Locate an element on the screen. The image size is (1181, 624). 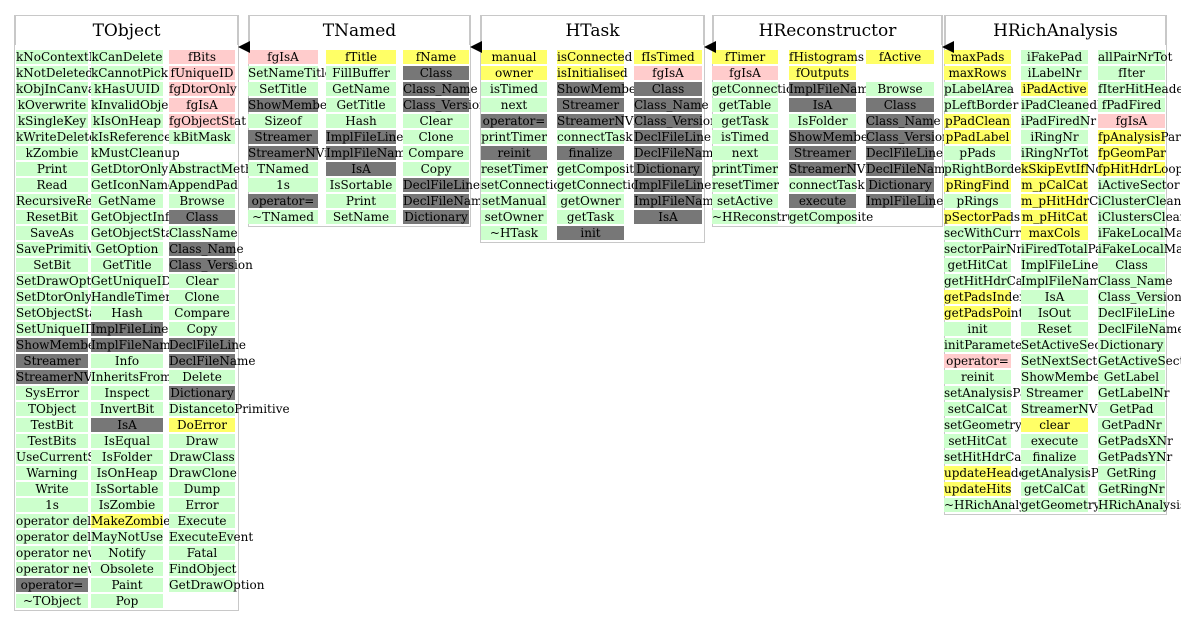
member-cell: Clone is located at coordinates (436, 137).